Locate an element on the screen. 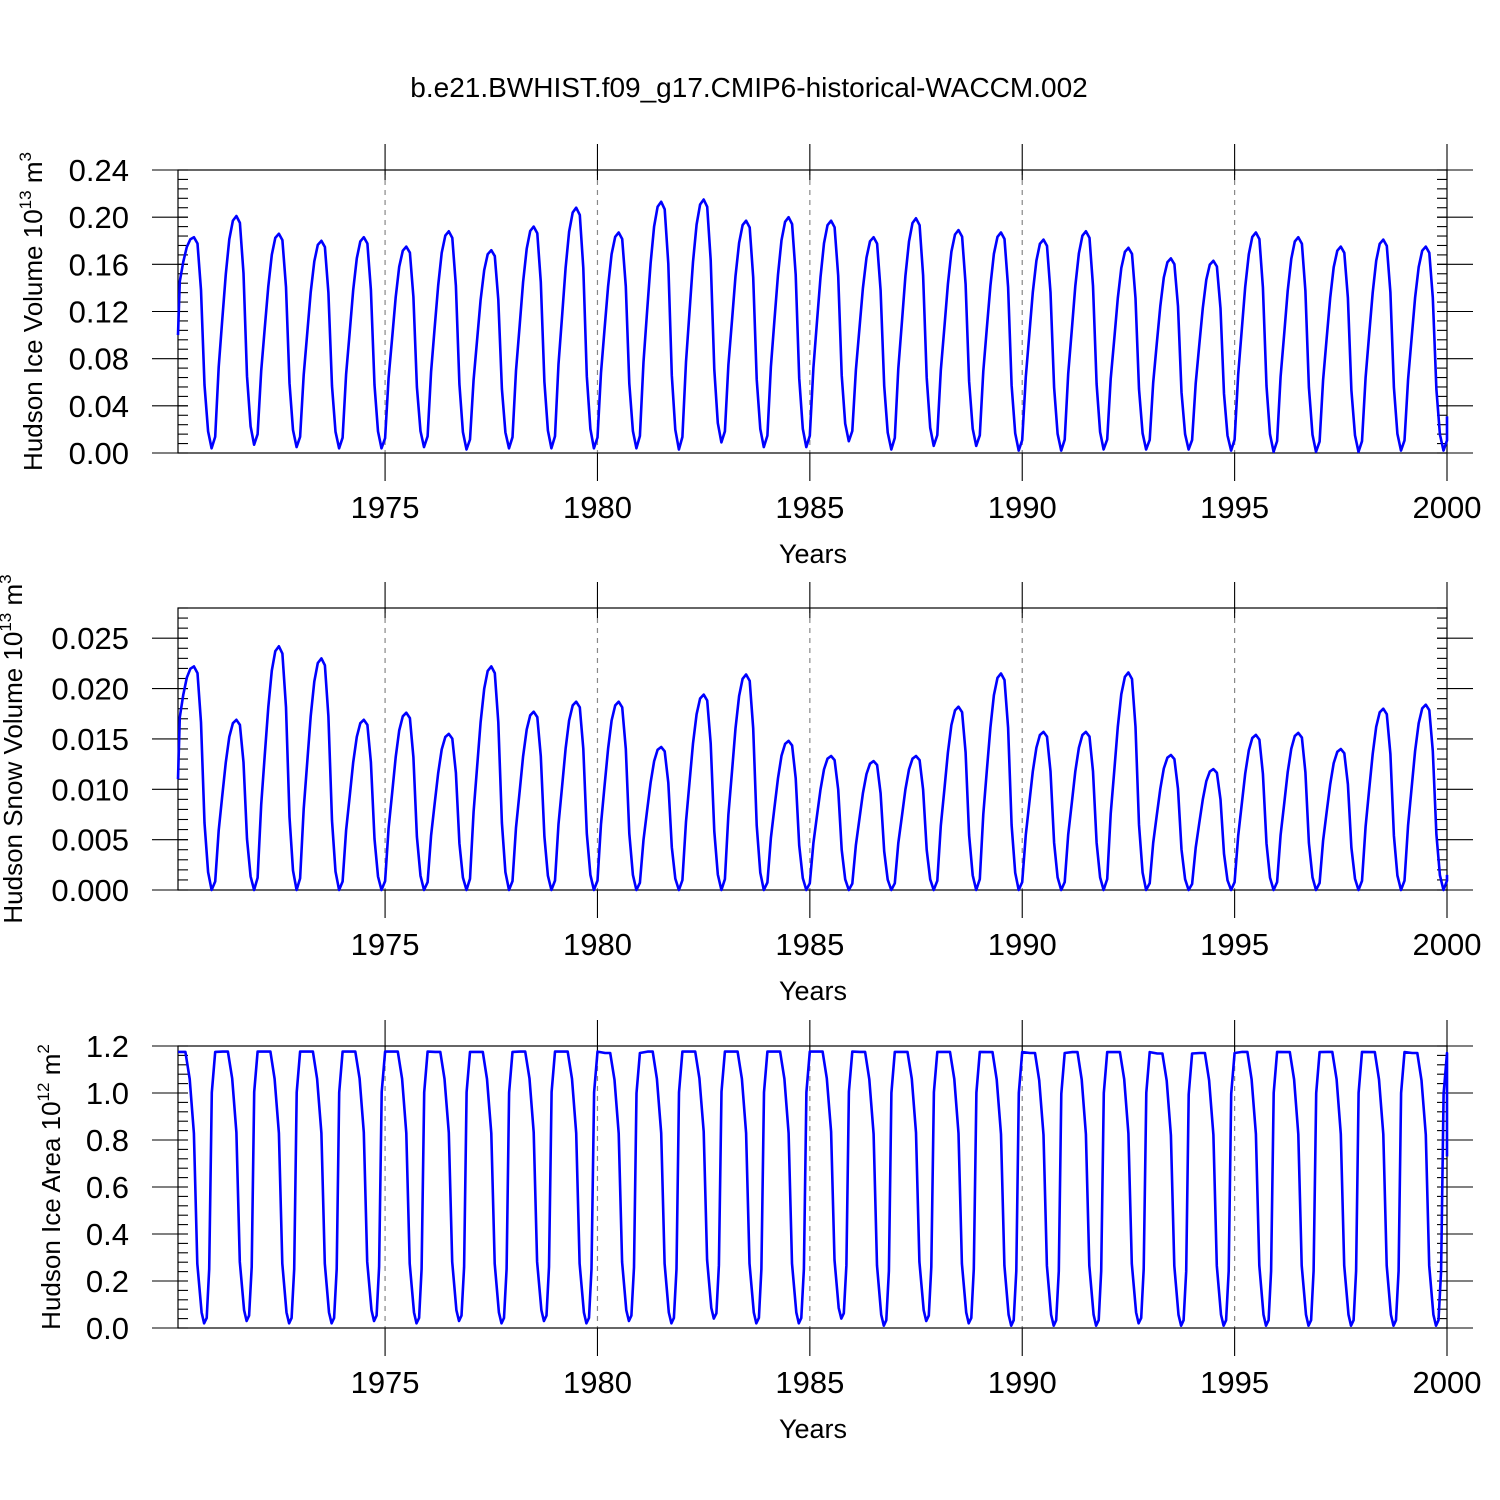 This screenshot has height=1500, width=1500. series-line-ice-volume is located at coordinates (812, 326).